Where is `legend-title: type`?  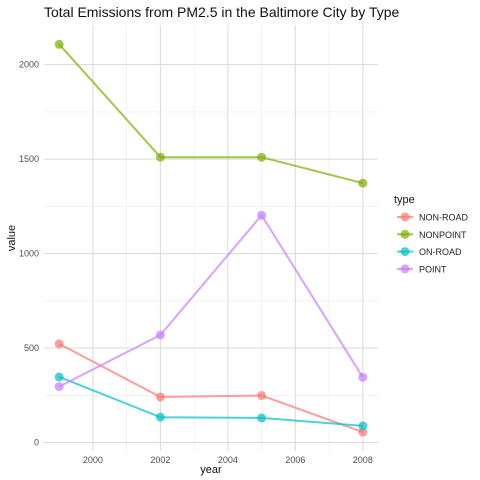
legend-title: type is located at coordinates (404, 200).